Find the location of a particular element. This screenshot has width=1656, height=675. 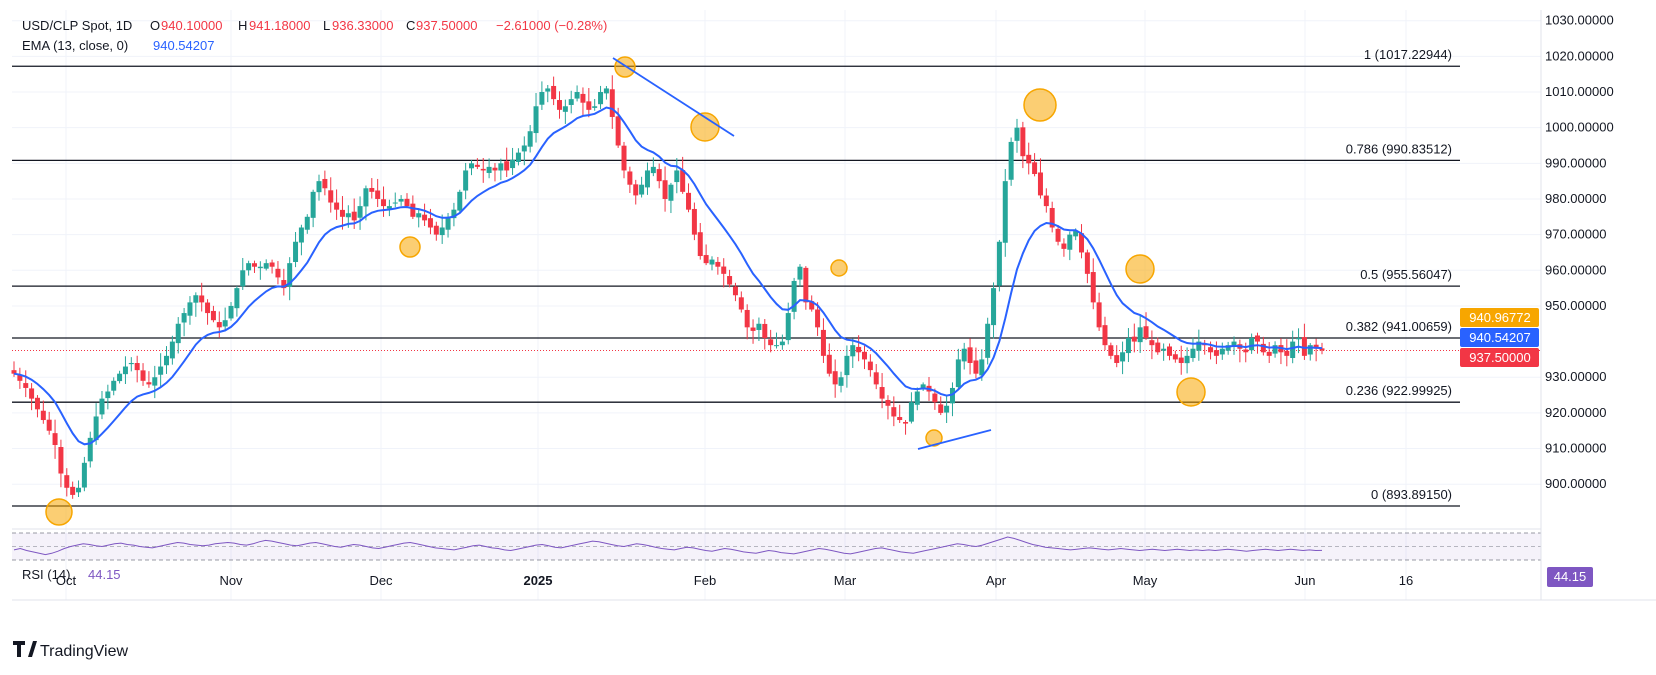

rsi-value-tag-text: 44.15 is located at coordinates (1570, 576).